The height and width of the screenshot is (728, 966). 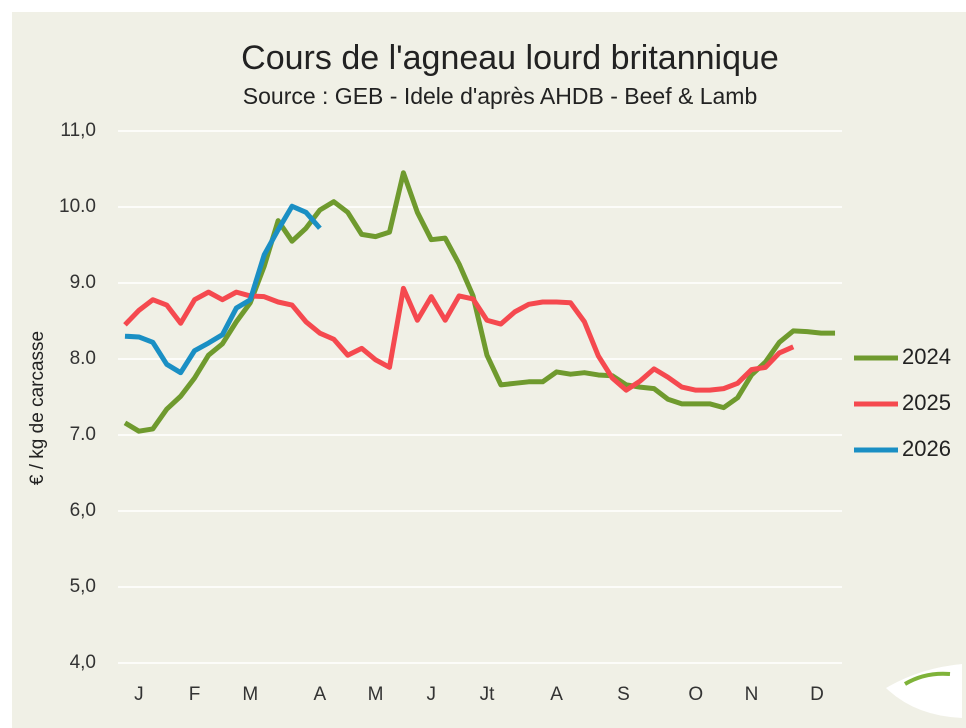 I want to click on y-tick-label: 10.0, so click(x=77, y=206).